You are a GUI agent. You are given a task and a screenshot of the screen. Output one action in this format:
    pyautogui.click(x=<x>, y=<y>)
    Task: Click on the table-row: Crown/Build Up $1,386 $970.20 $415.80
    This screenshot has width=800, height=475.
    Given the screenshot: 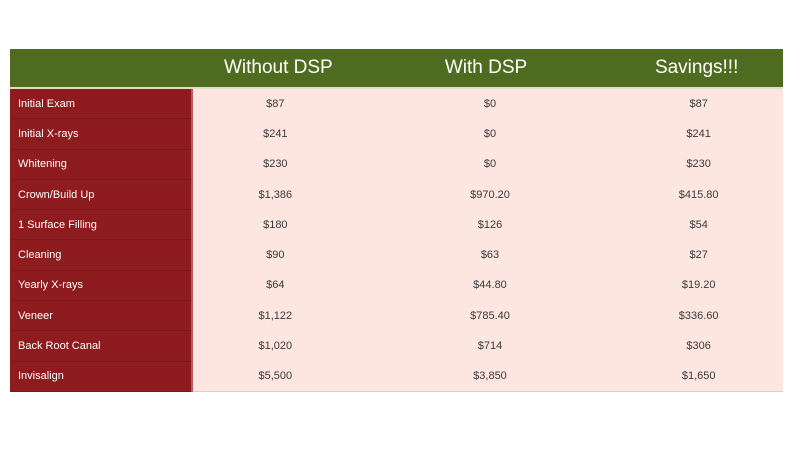 What is the action you would take?
    pyautogui.click(x=396, y=195)
    